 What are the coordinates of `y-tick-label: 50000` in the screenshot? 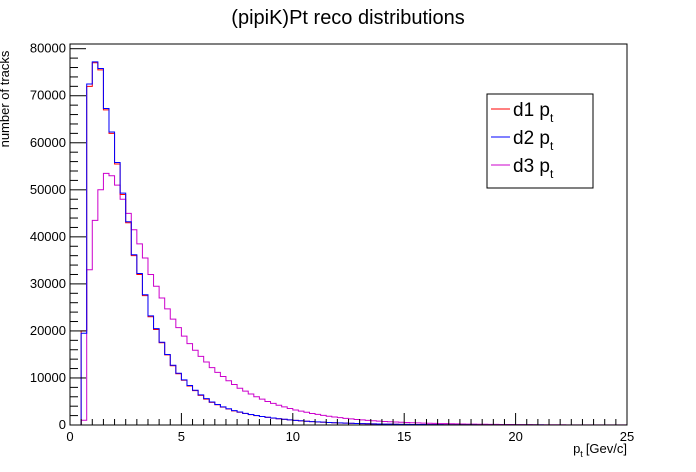 It's located at (48, 189).